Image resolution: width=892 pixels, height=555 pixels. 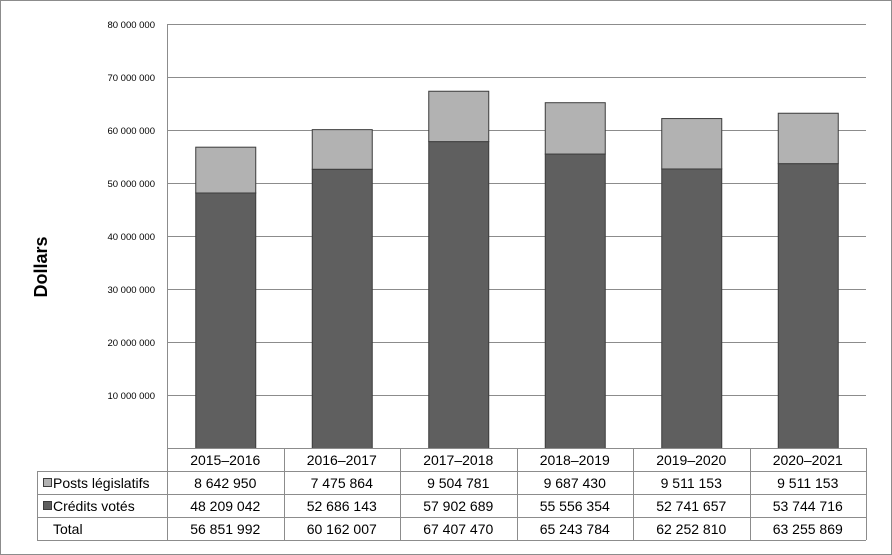 What do you see at coordinates (68, 529) in the screenshot?
I see `table-row-label: Total` at bounding box center [68, 529].